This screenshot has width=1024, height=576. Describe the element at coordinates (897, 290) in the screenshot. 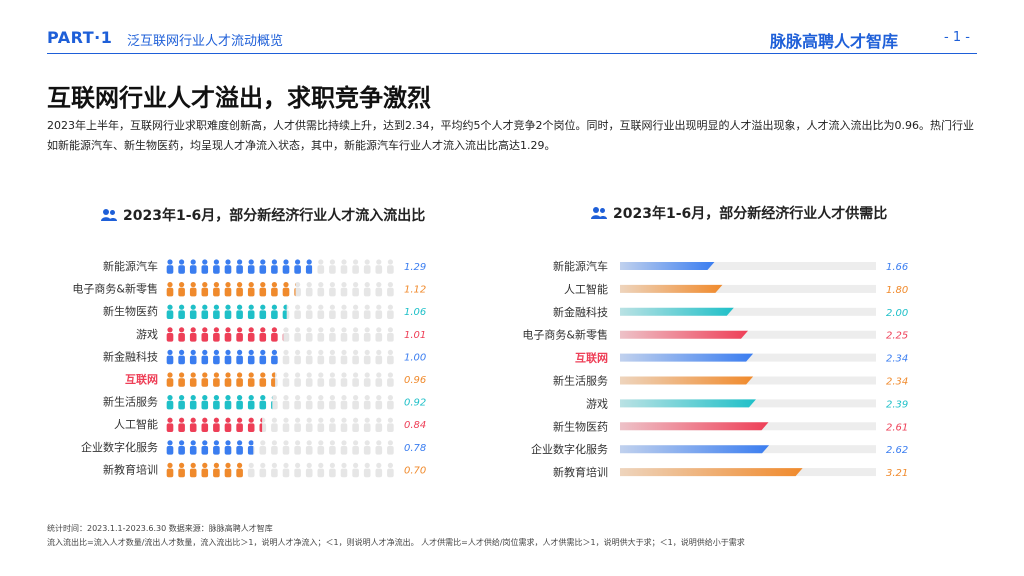

I see `value-label: 1.80` at that location.